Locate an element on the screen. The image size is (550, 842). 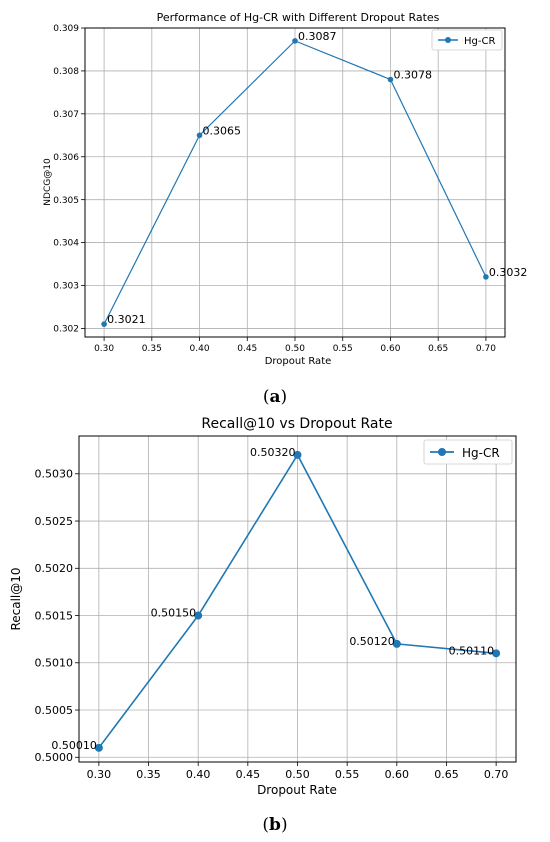
y-tick-label: 0.307 is located at coordinates (66, 115).